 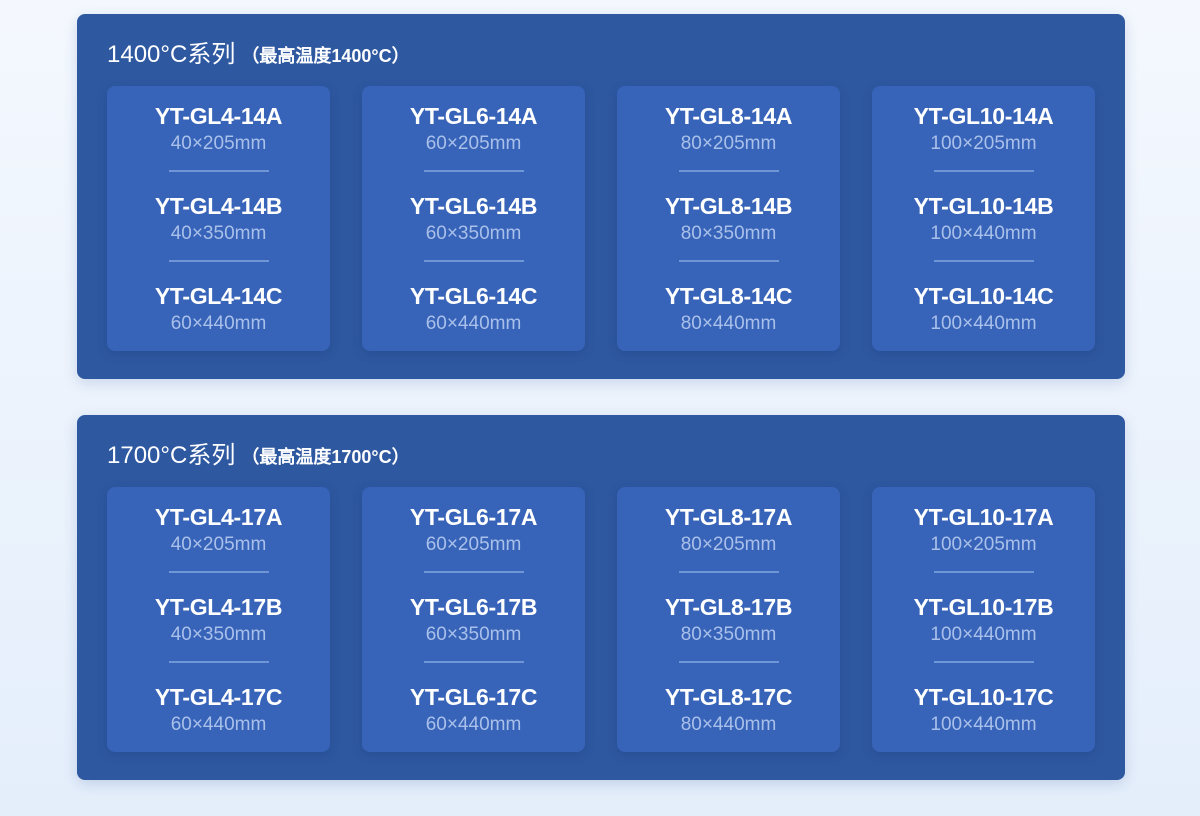 I want to click on model-name: YT-GL4-14C, so click(x=218, y=296).